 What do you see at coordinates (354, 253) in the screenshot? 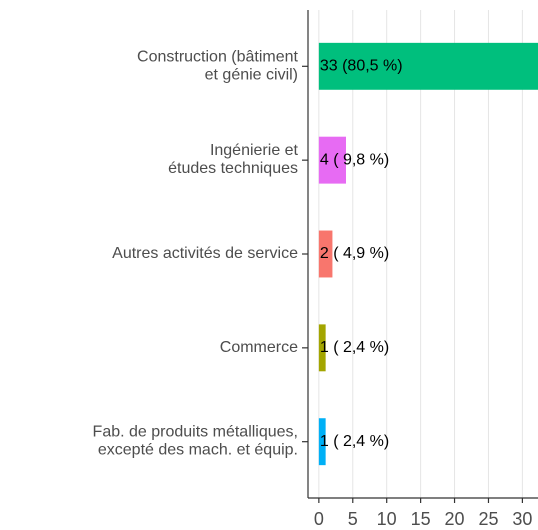
I see `value-label: 2 ( 4,9 %)` at bounding box center [354, 253].